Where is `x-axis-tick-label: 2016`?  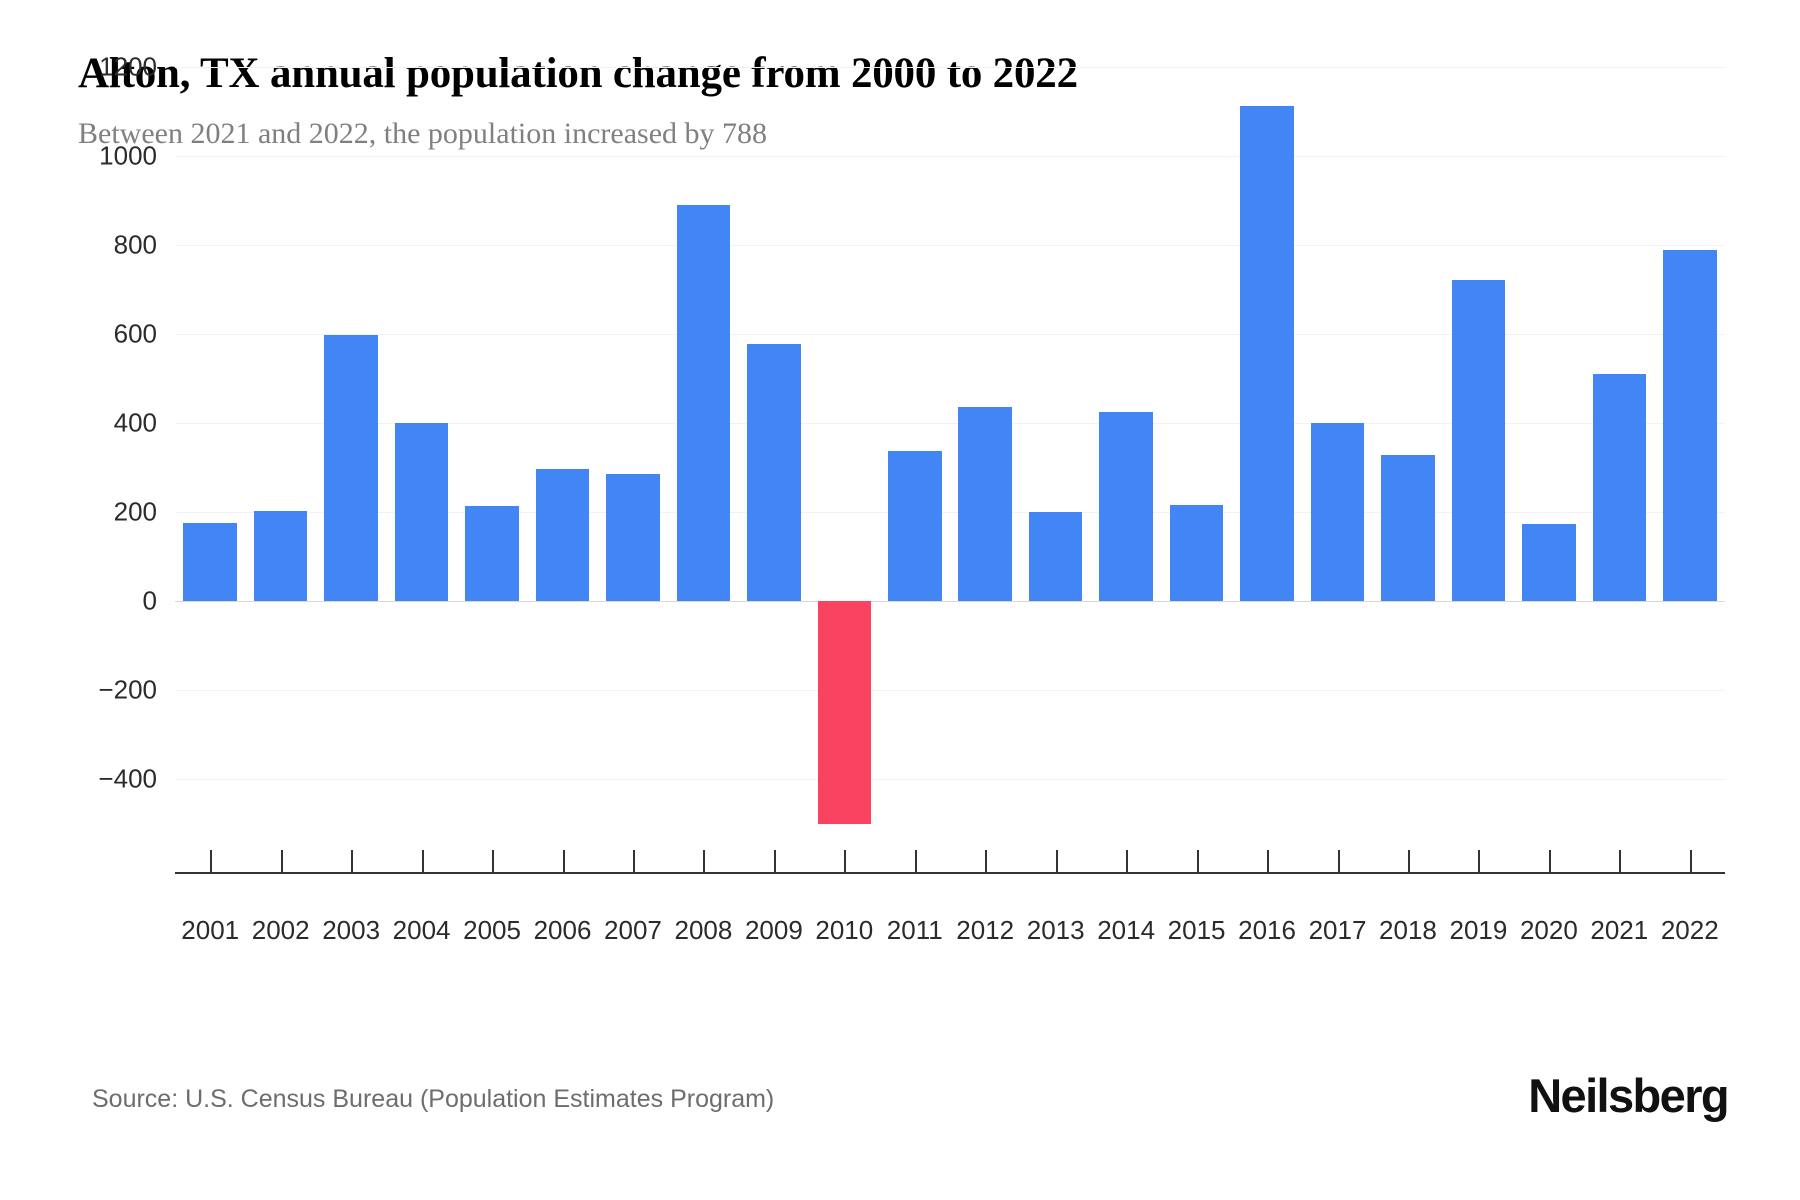 x-axis-tick-label: 2016 is located at coordinates (1267, 930).